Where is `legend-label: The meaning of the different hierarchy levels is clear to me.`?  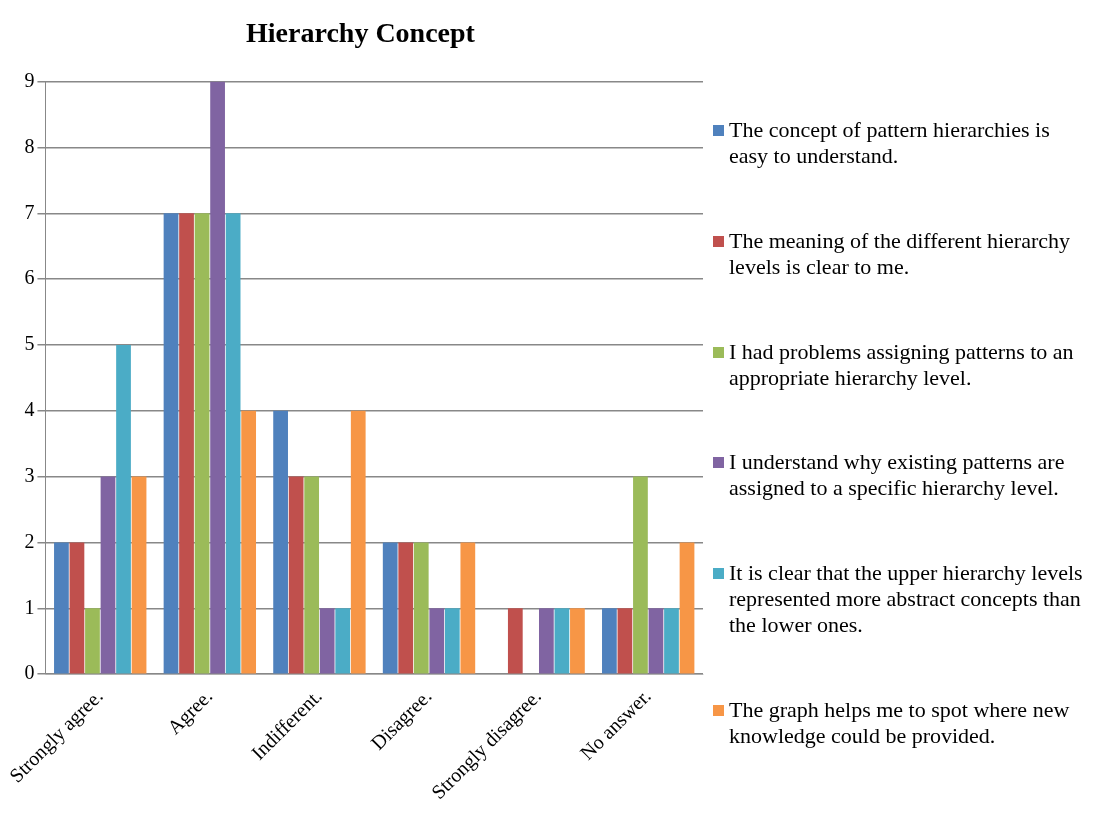
legend-label: The meaning of the different hierarchy levels is clear to me. is located at coordinates (900, 253).